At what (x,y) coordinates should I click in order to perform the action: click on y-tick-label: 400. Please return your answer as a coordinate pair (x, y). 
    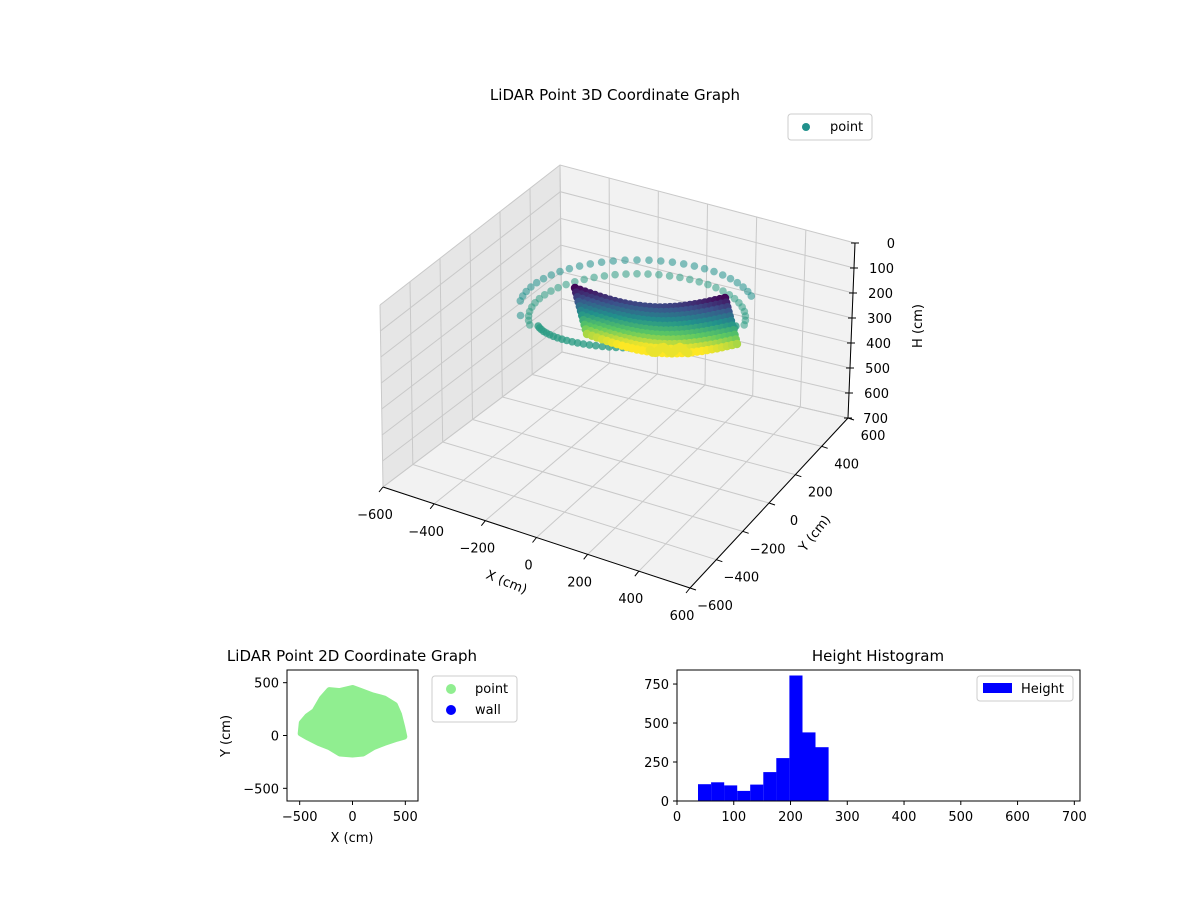
    Looking at the image, I should click on (846, 464).